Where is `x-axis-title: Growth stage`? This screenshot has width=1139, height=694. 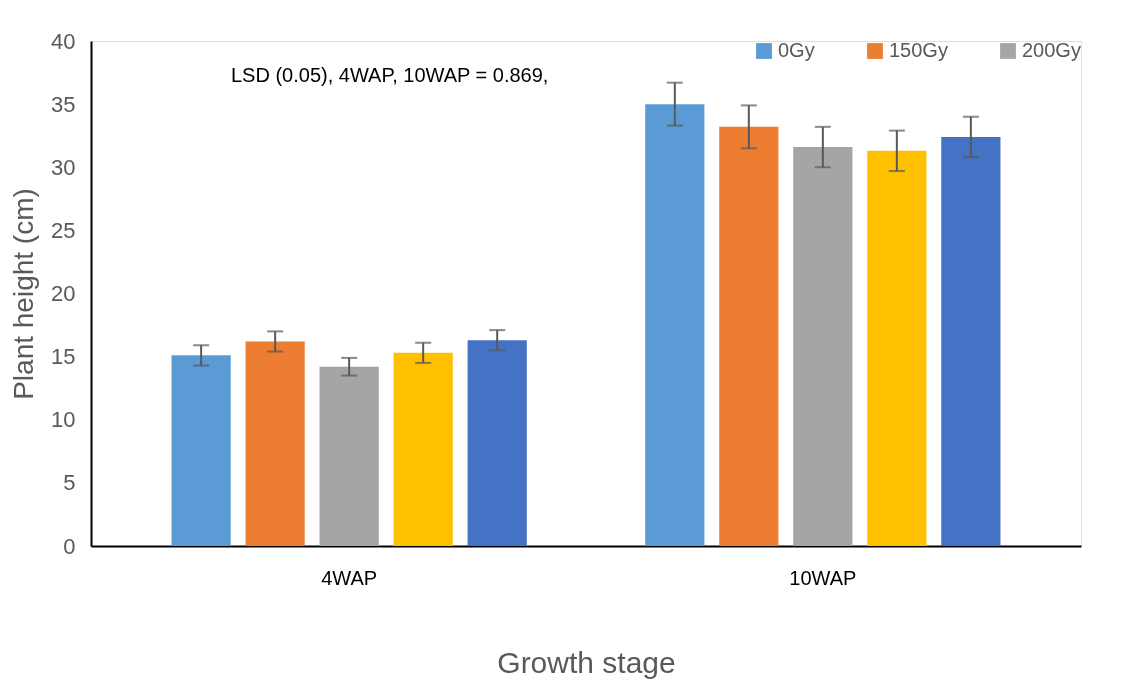
x-axis-title: Growth stage is located at coordinates (586, 662).